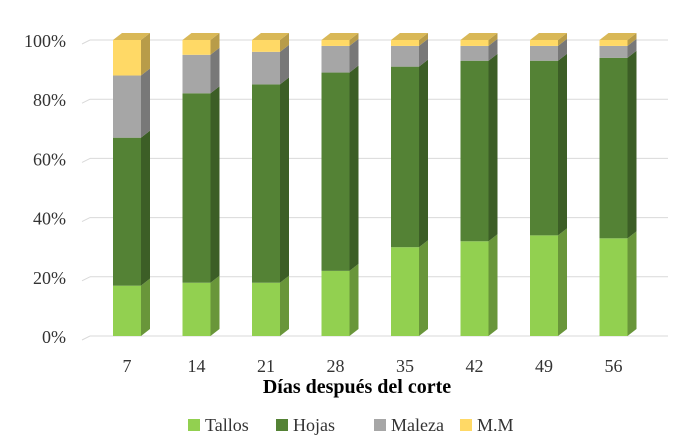 The width and height of the screenshot is (683, 448). What do you see at coordinates (354, 39) in the screenshot?
I see `bar-side-M.M-28` at bounding box center [354, 39].